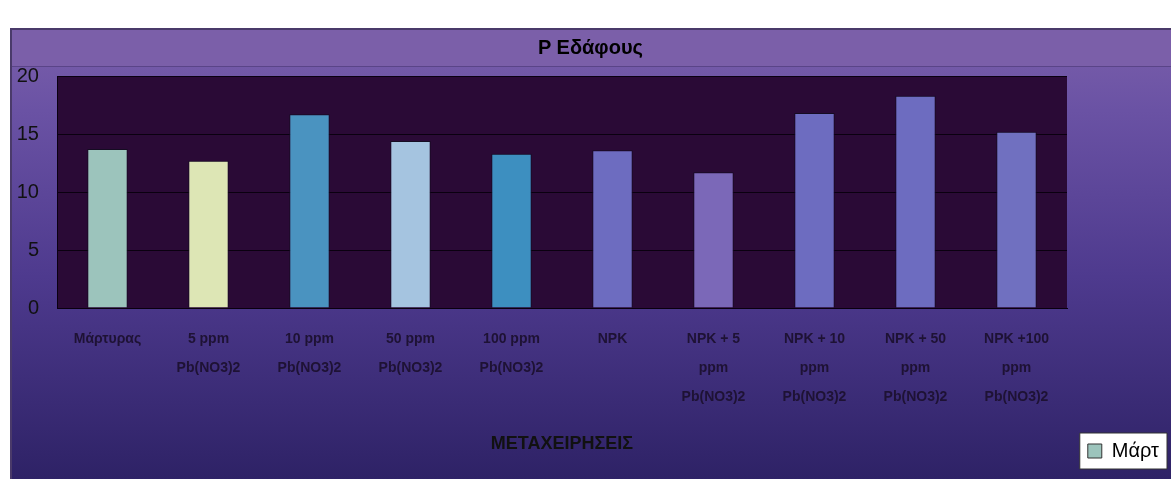  What do you see at coordinates (27, 190) in the screenshot?
I see `y-tick-label: 10` at bounding box center [27, 190].